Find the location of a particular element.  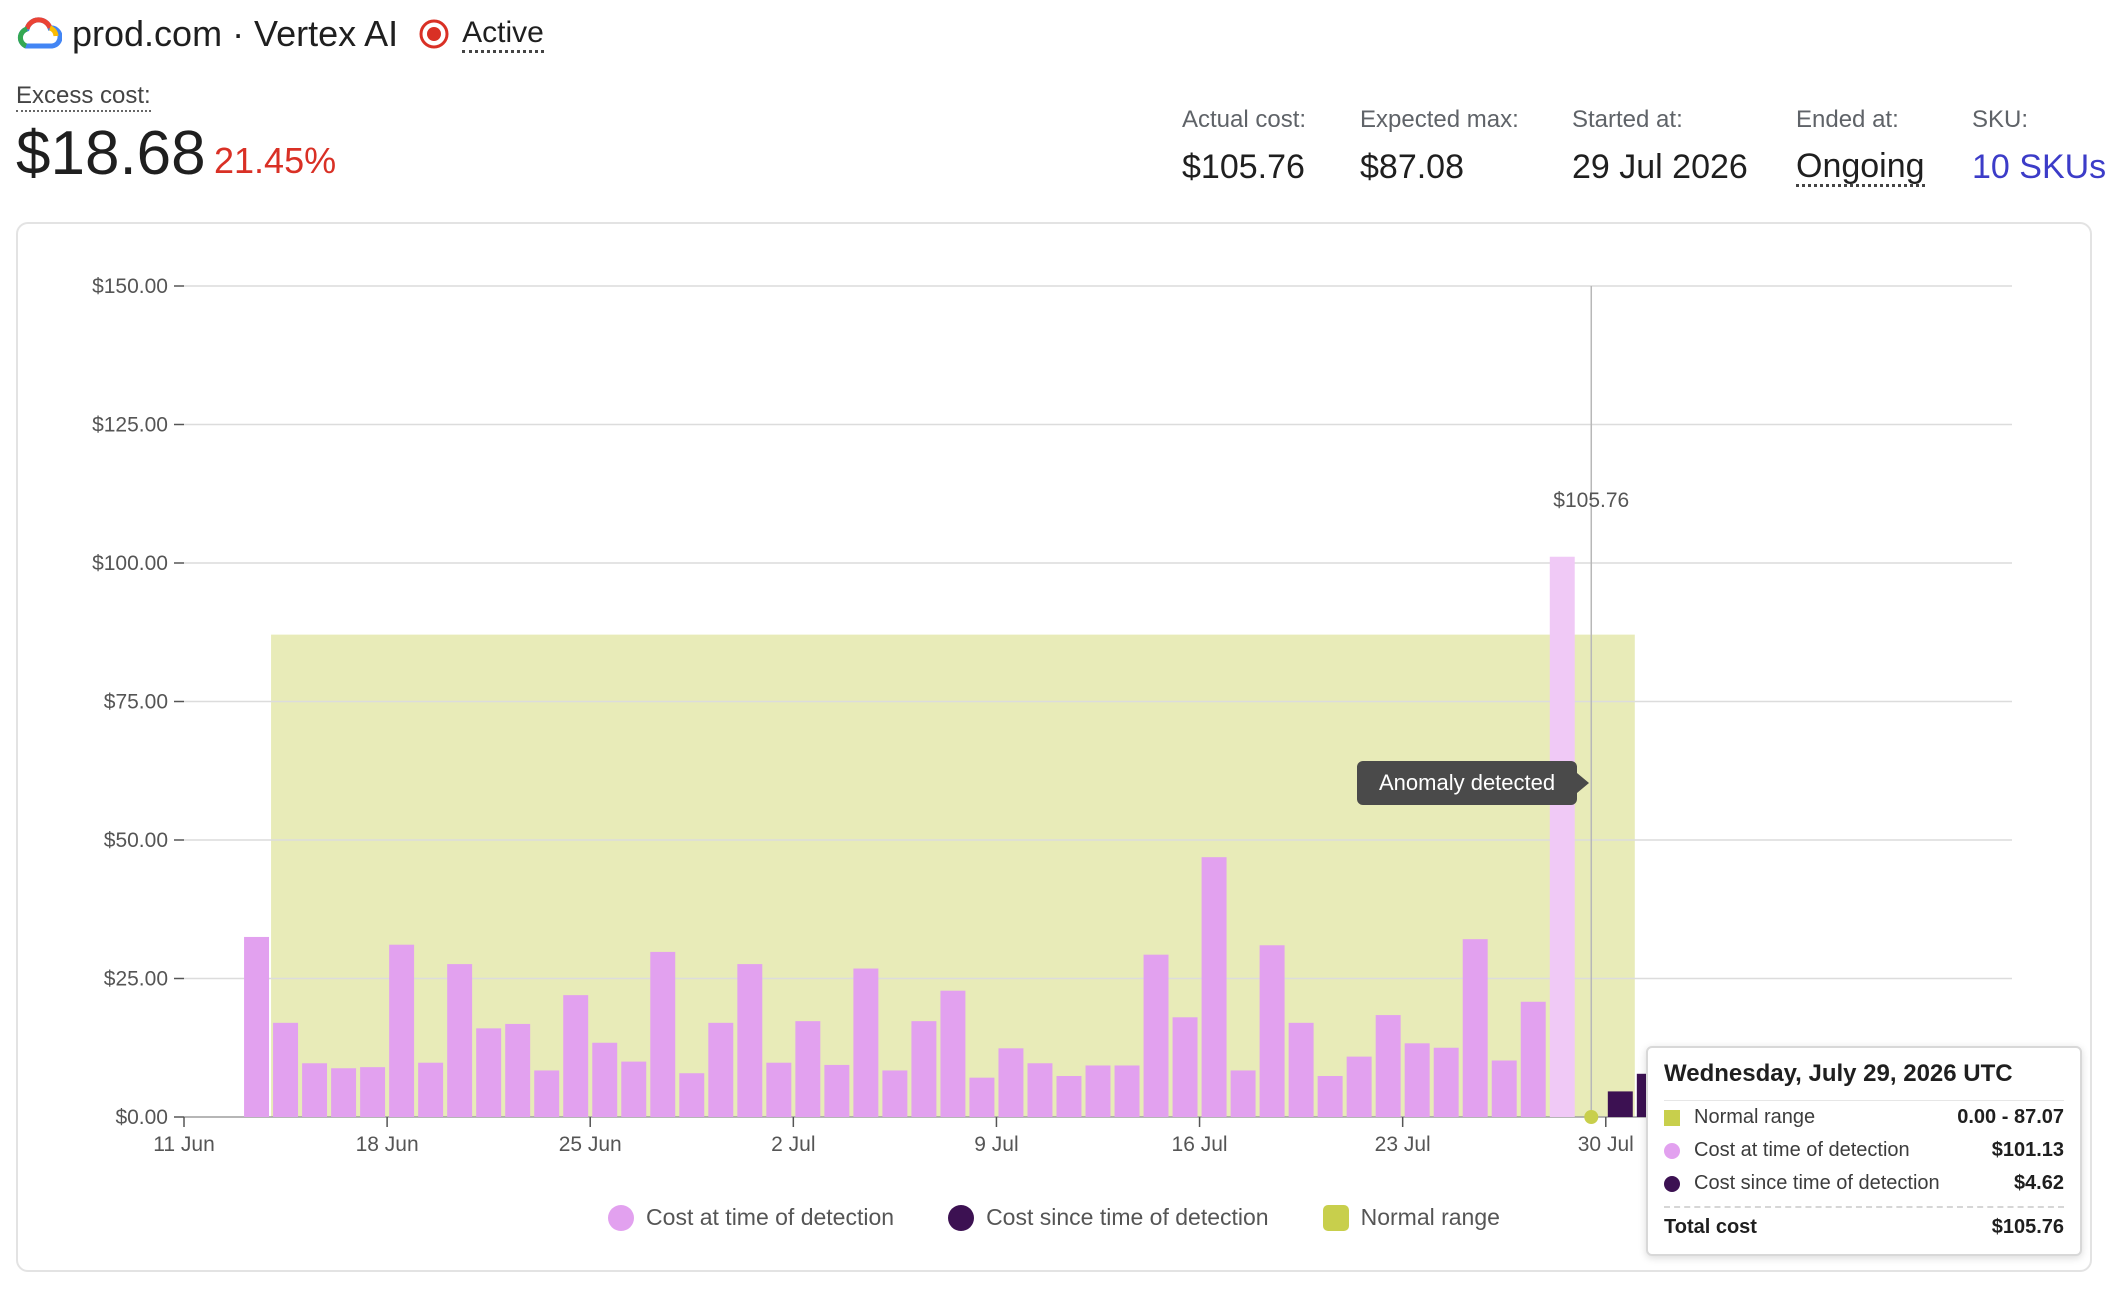

tooltip-row-label: Cost at time of detection is located at coordinates (1802, 1150).